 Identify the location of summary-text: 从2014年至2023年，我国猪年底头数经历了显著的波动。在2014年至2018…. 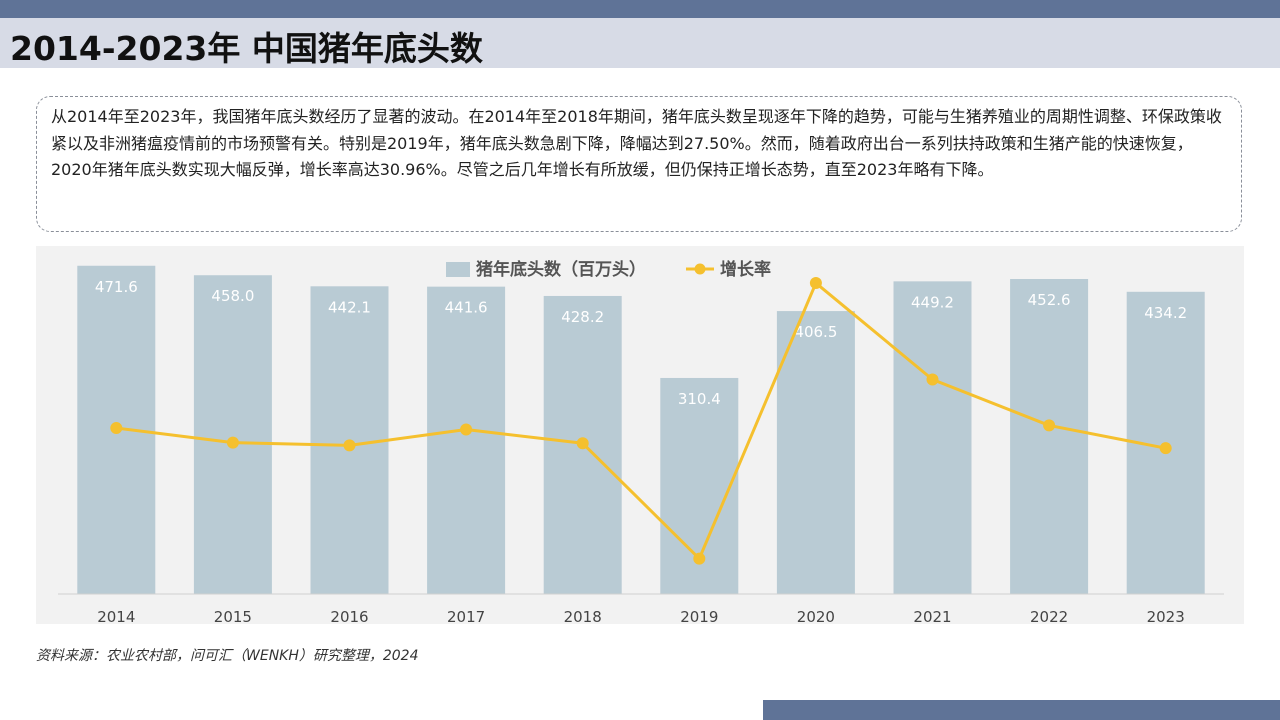
(636, 143).